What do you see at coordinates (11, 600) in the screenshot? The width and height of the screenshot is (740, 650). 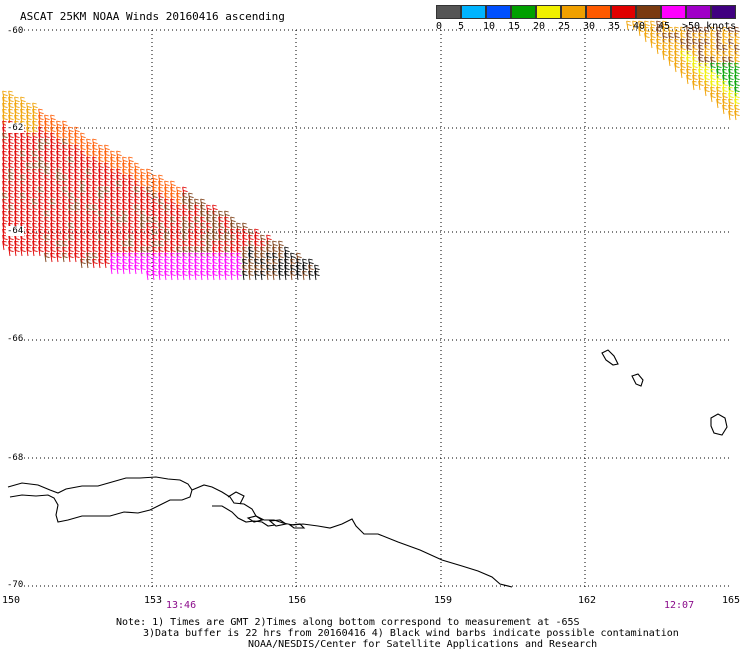 I see `lon-label-150: 150` at bounding box center [11, 600].